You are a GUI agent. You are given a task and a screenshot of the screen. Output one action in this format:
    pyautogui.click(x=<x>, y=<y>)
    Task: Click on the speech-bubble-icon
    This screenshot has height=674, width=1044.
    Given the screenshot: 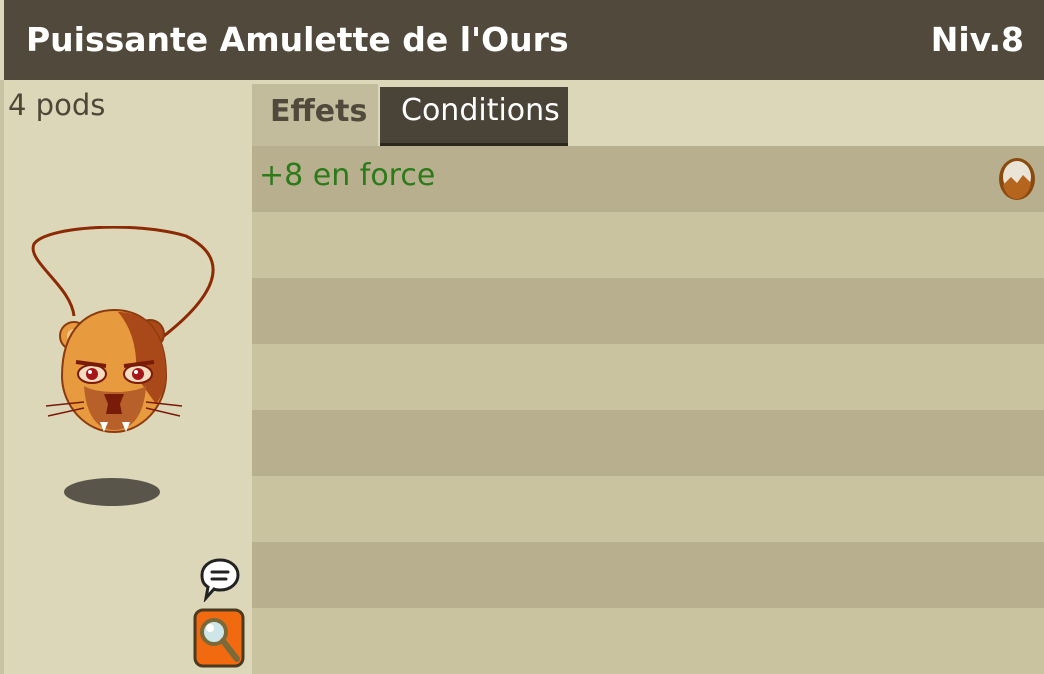 What is the action you would take?
    pyautogui.click(x=220, y=579)
    